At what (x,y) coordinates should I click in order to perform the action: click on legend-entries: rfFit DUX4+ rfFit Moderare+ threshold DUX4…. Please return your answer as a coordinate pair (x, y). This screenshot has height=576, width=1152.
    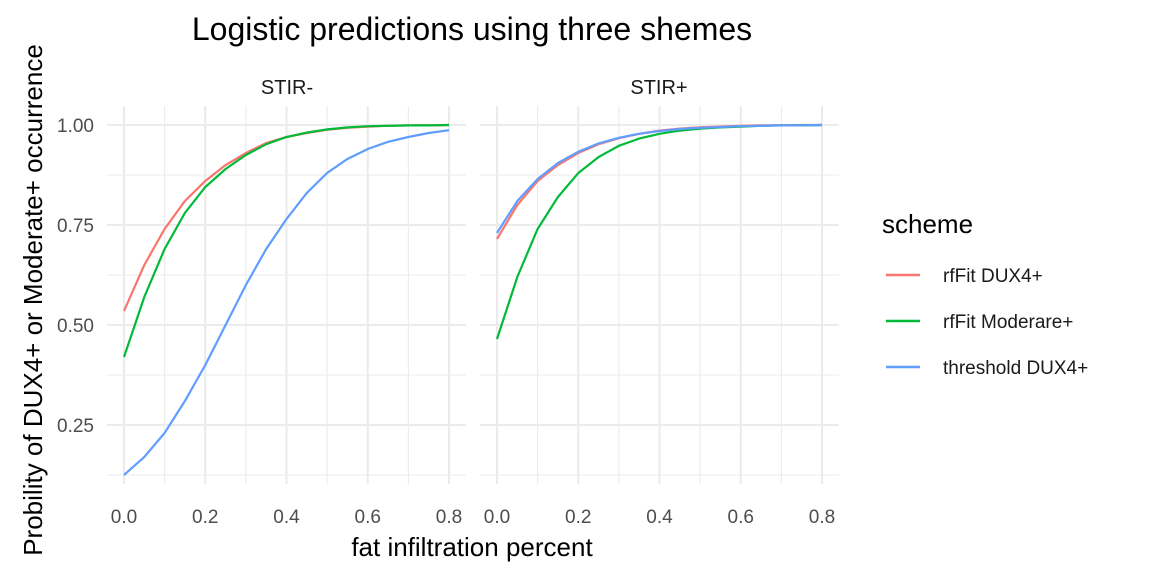
    Looking at the image, I should click on (987, 322).